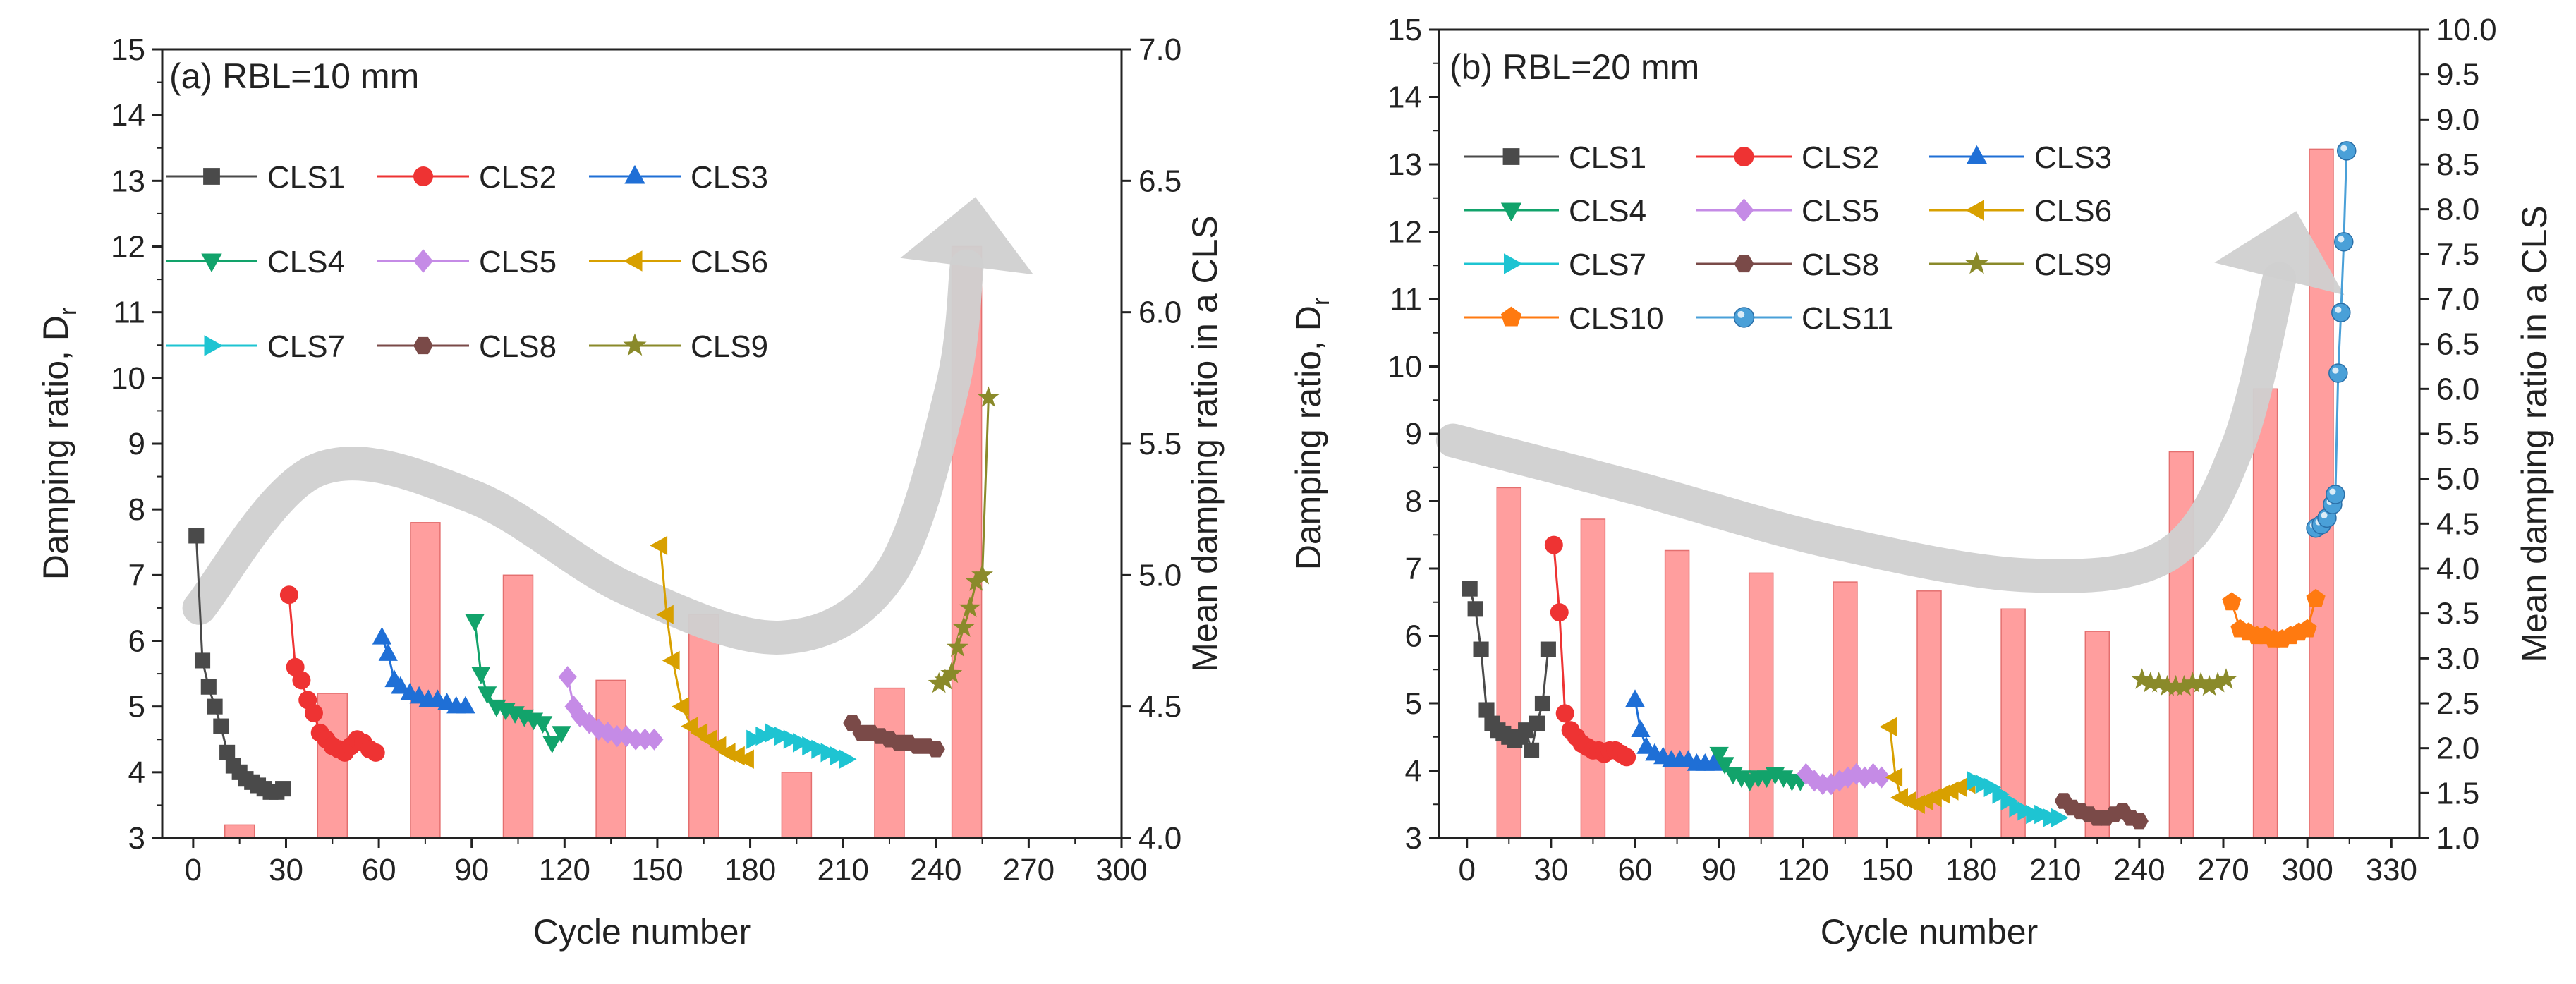  What do you see at coordinates (1844, 779) in the screenshot?
I see `panel-b-series-cls5` at bounding box center [1844, 779].